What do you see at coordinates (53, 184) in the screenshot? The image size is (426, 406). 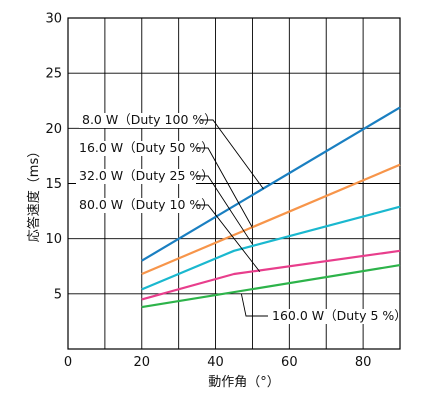 I see `y-tick-label: 15` at bounding box center [53, 184].